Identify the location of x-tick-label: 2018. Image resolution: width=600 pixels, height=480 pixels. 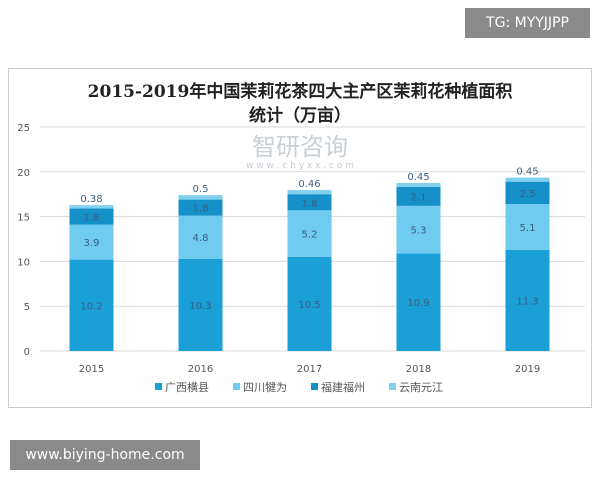
(418, 369).